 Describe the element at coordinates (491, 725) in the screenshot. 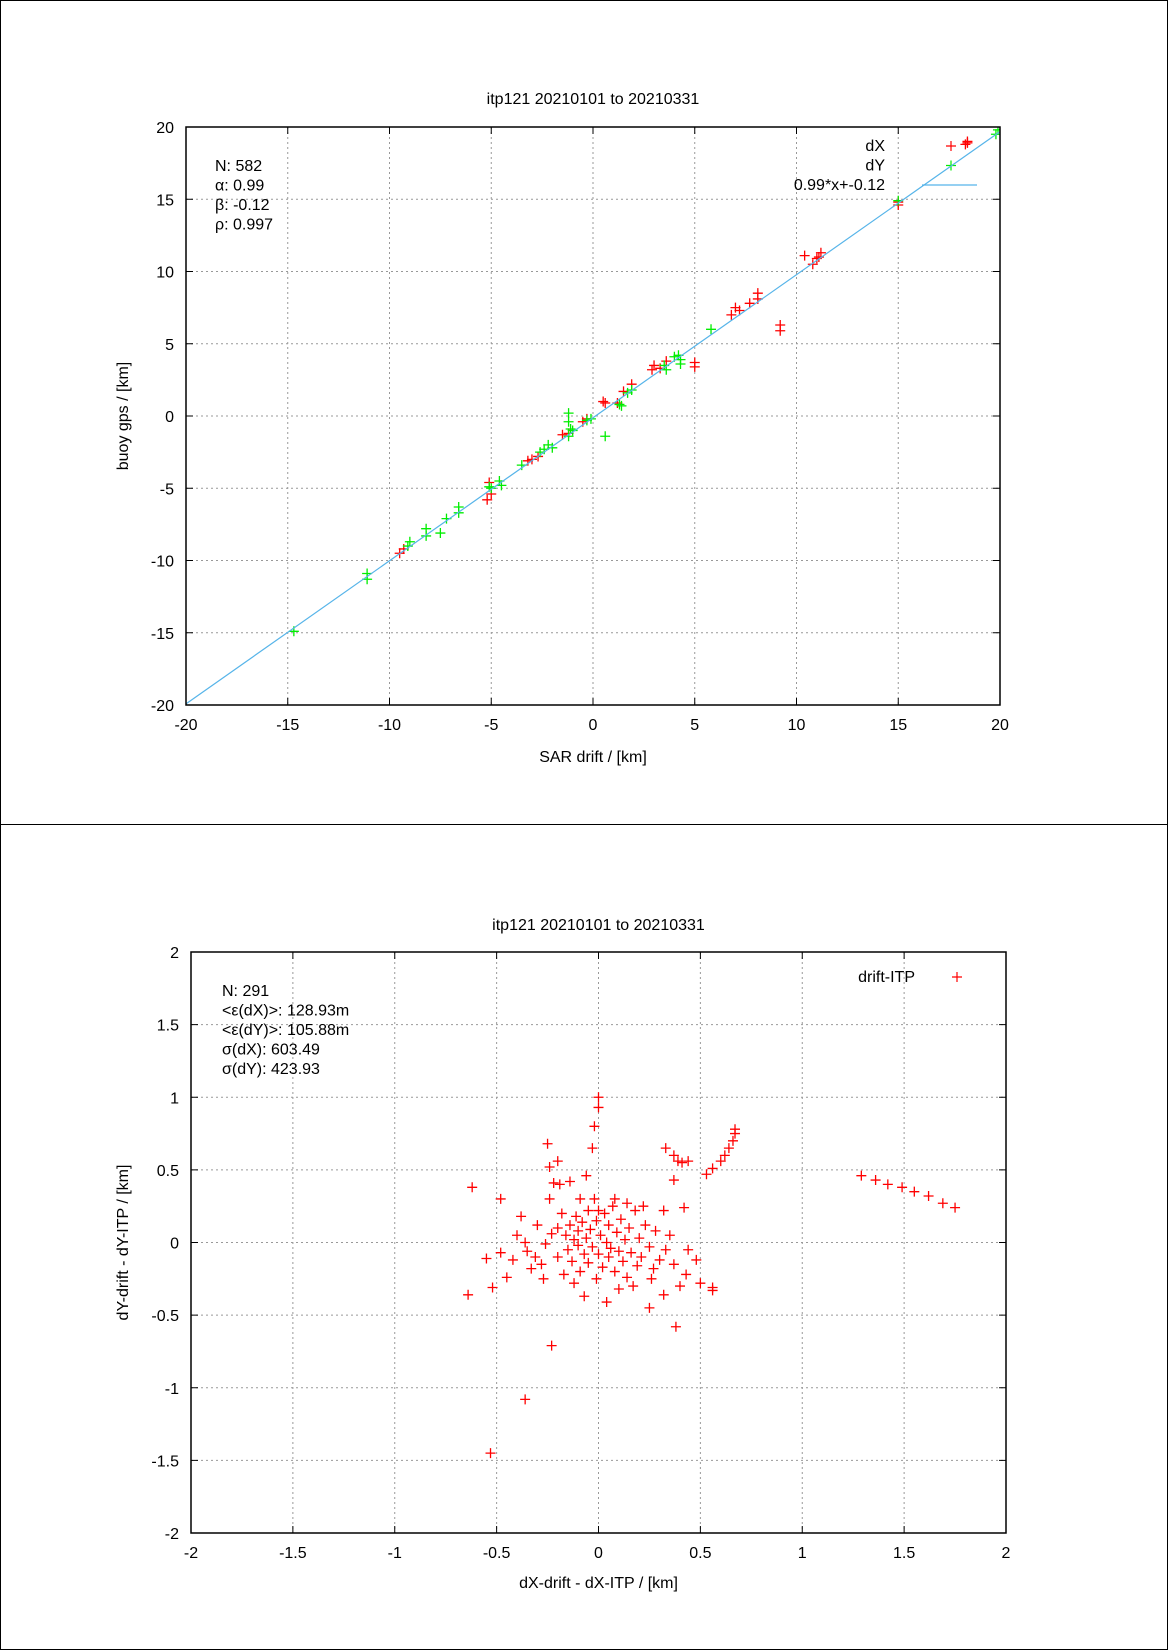

I see `x-tick-label: -5` at that location.